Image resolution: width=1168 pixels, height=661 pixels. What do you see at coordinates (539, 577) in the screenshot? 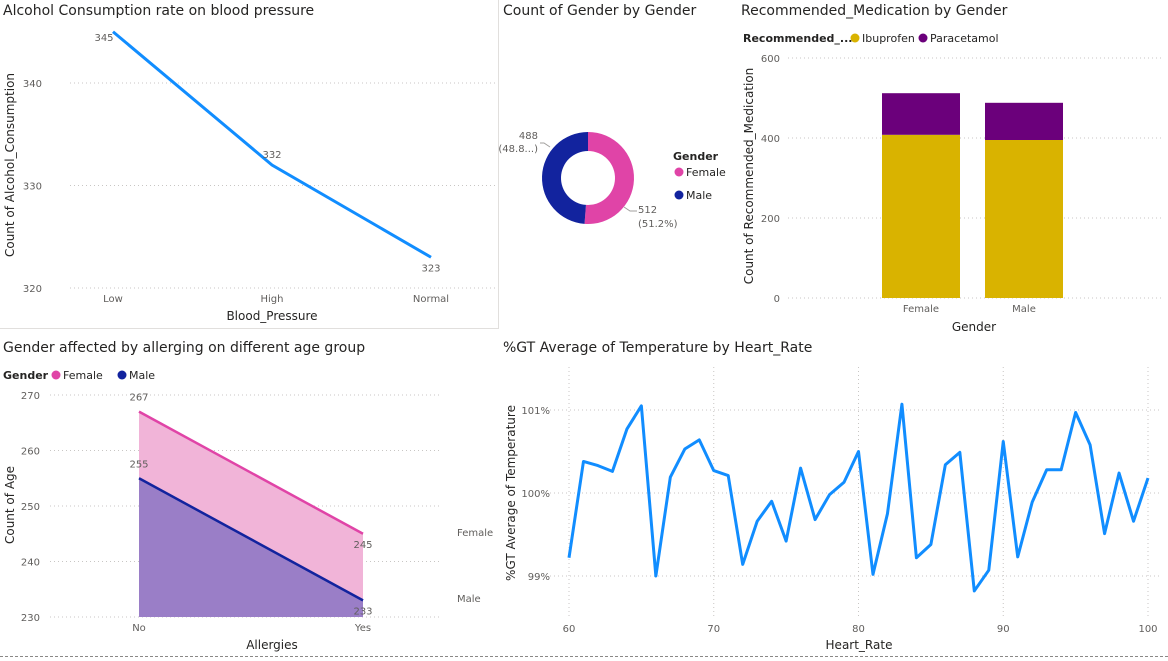
I see `y-tick-label: 99%` at bounding box center [539, 577].